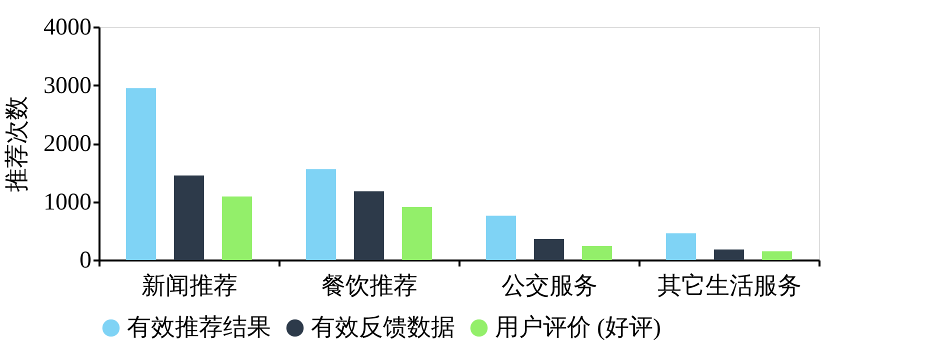 This screenshot has width=945, height=357. I want to click on x-tick-label: 餐饮推荐, so click(370, 287).